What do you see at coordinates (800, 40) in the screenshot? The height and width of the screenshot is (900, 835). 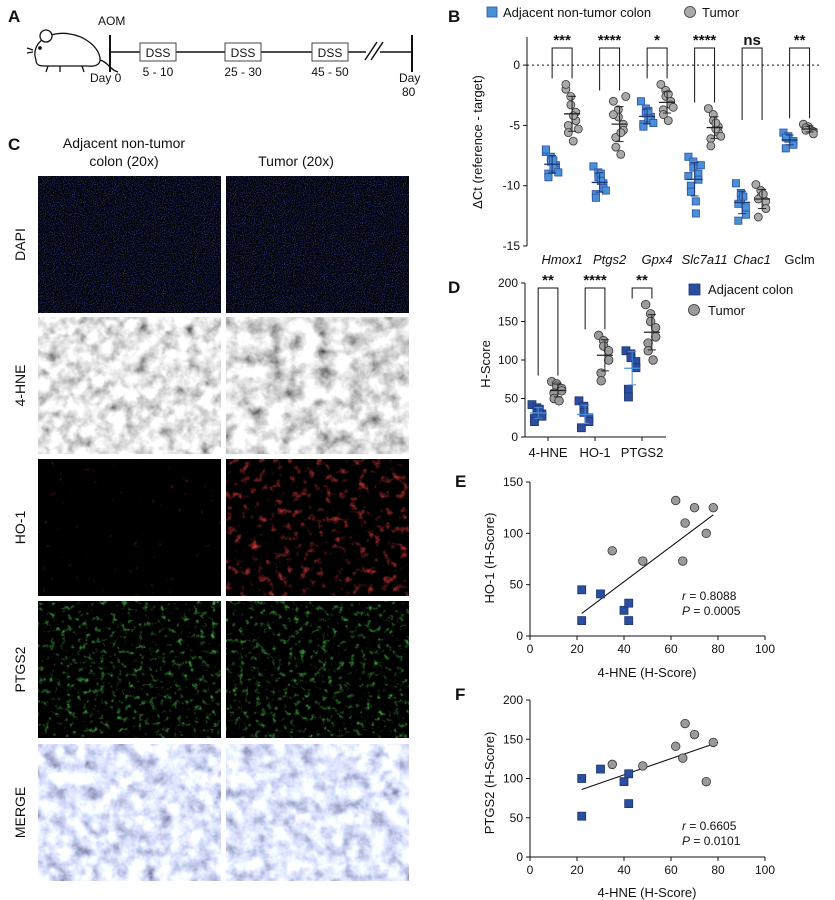 I see `panel-b-sig-5-label: **` at bounding box center [800, 40].